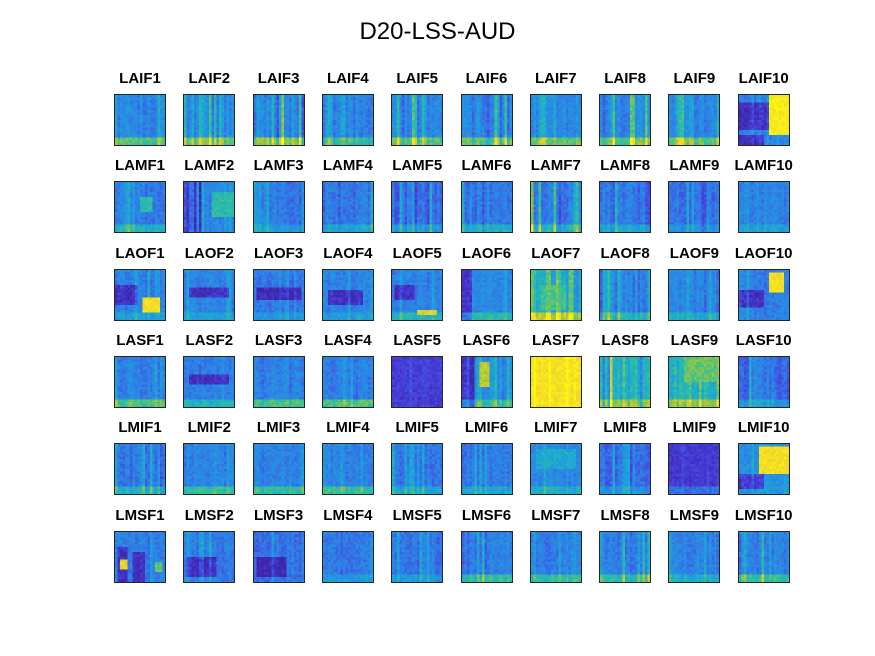 The image size is (875, 656). Describe the element at coordinates (417, 120) in the screenshot. I see `heatmap-panel-laif5` at that location.